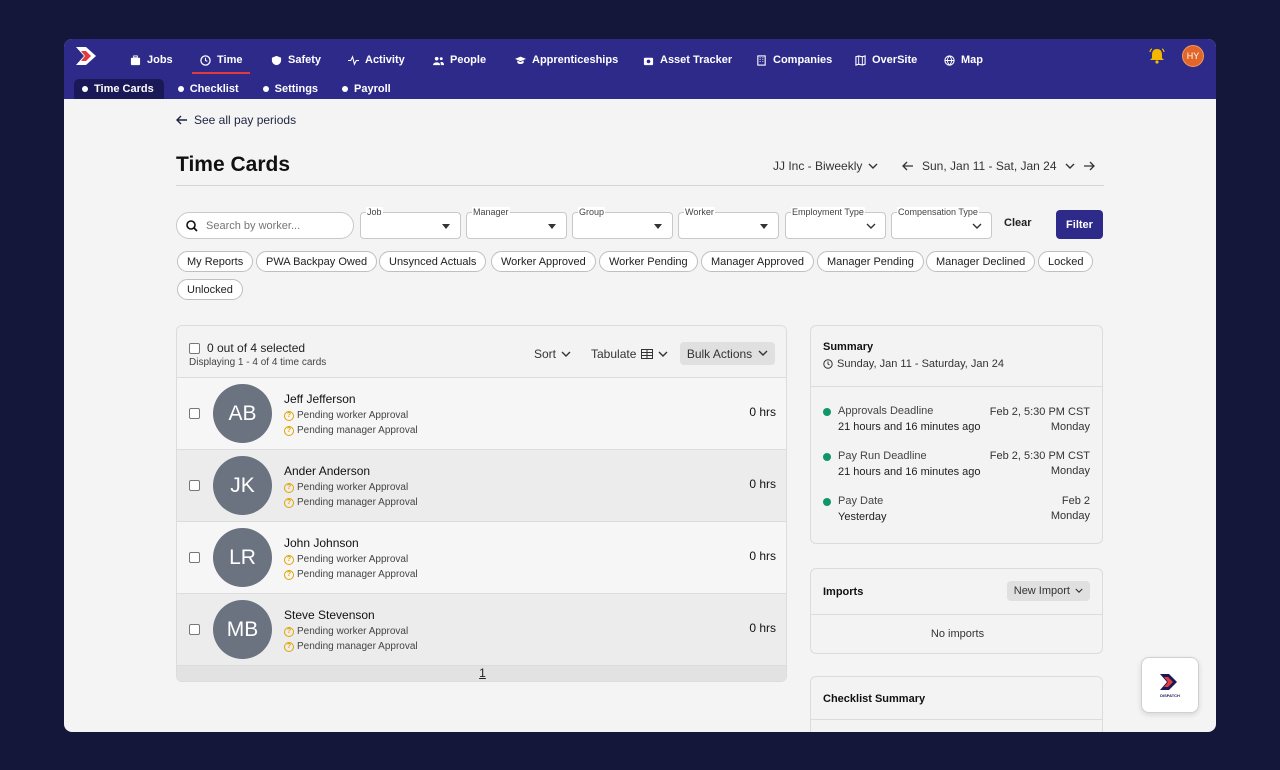 This screenshot has height=770, width=1280. What do you see at coordinates (566, 60) in the screenshot?
I see `nav-apprenticeships: Apprenticeships` at bounding box center [566, 60].